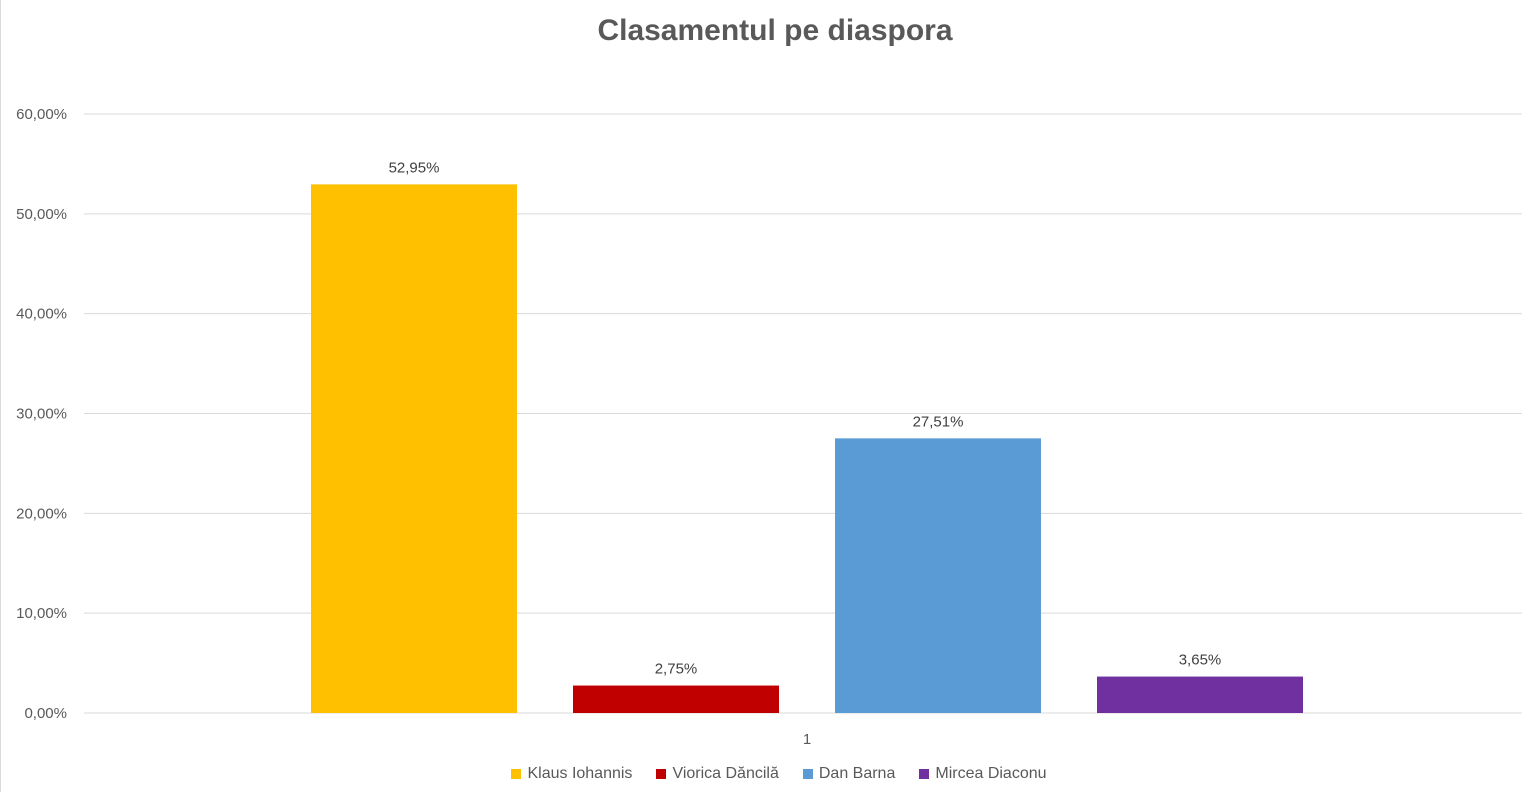  I want to click on legend-item: Dan Barna, so click(849, 774).